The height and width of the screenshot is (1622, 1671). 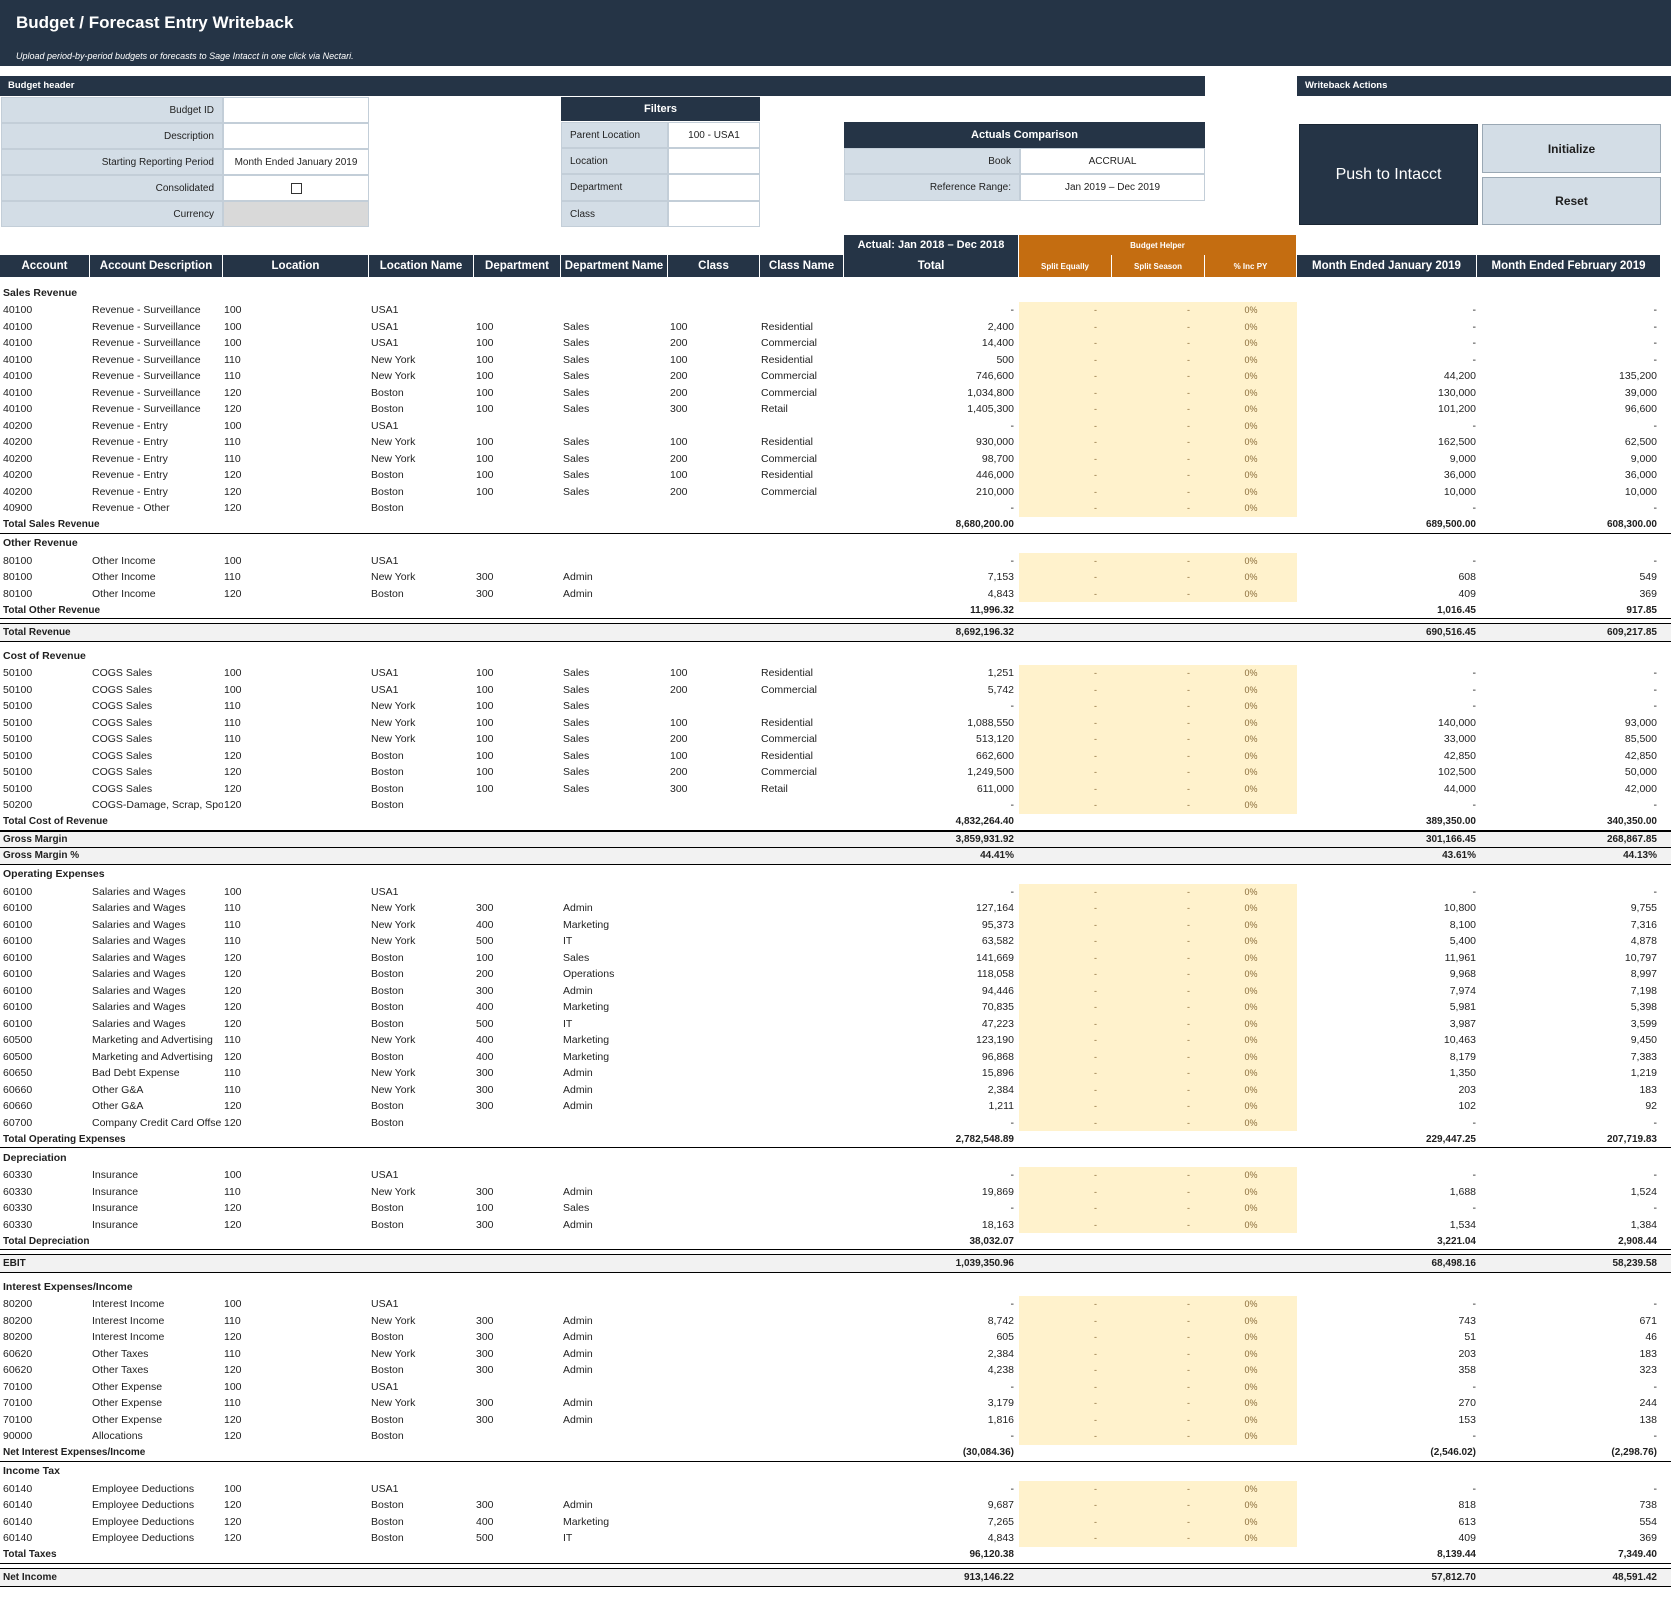 What do you see at coordinates (1467, 1106) in the screenshot?
I see `month-jan-cell: 102` at bounding box center [1467, 1106].